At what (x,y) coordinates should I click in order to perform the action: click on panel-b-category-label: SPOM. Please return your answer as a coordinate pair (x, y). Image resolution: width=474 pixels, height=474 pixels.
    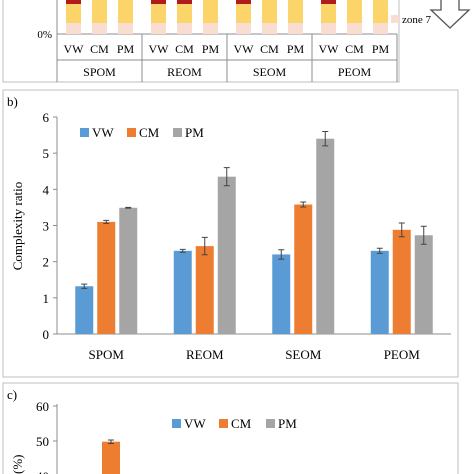
    Looking at the image, I should click on (107, 354).